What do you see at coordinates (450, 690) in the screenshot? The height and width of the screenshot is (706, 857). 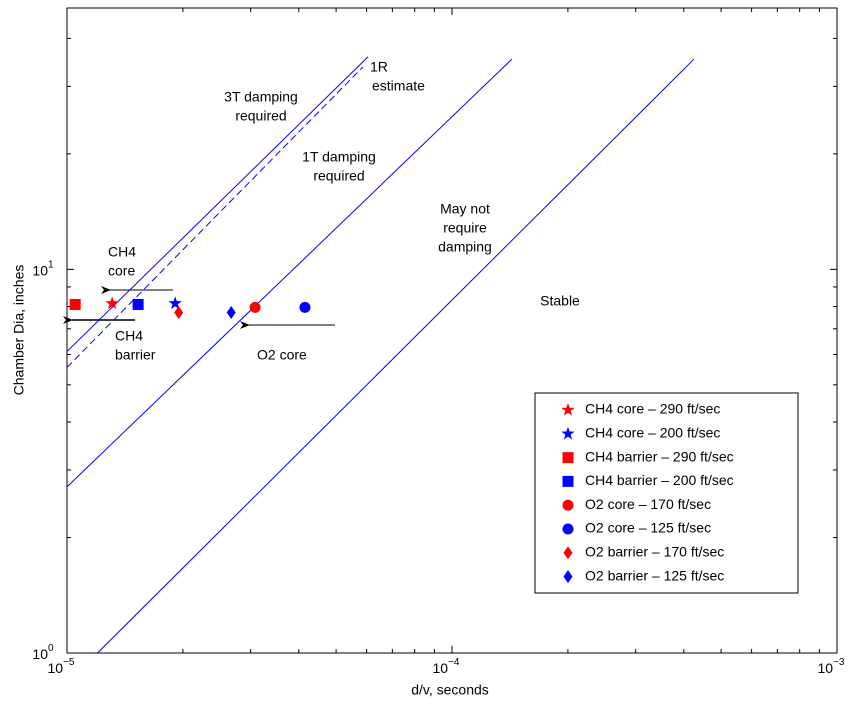 I see `x-axis-label: d/v, seconds` at bounding box center [450, 690].